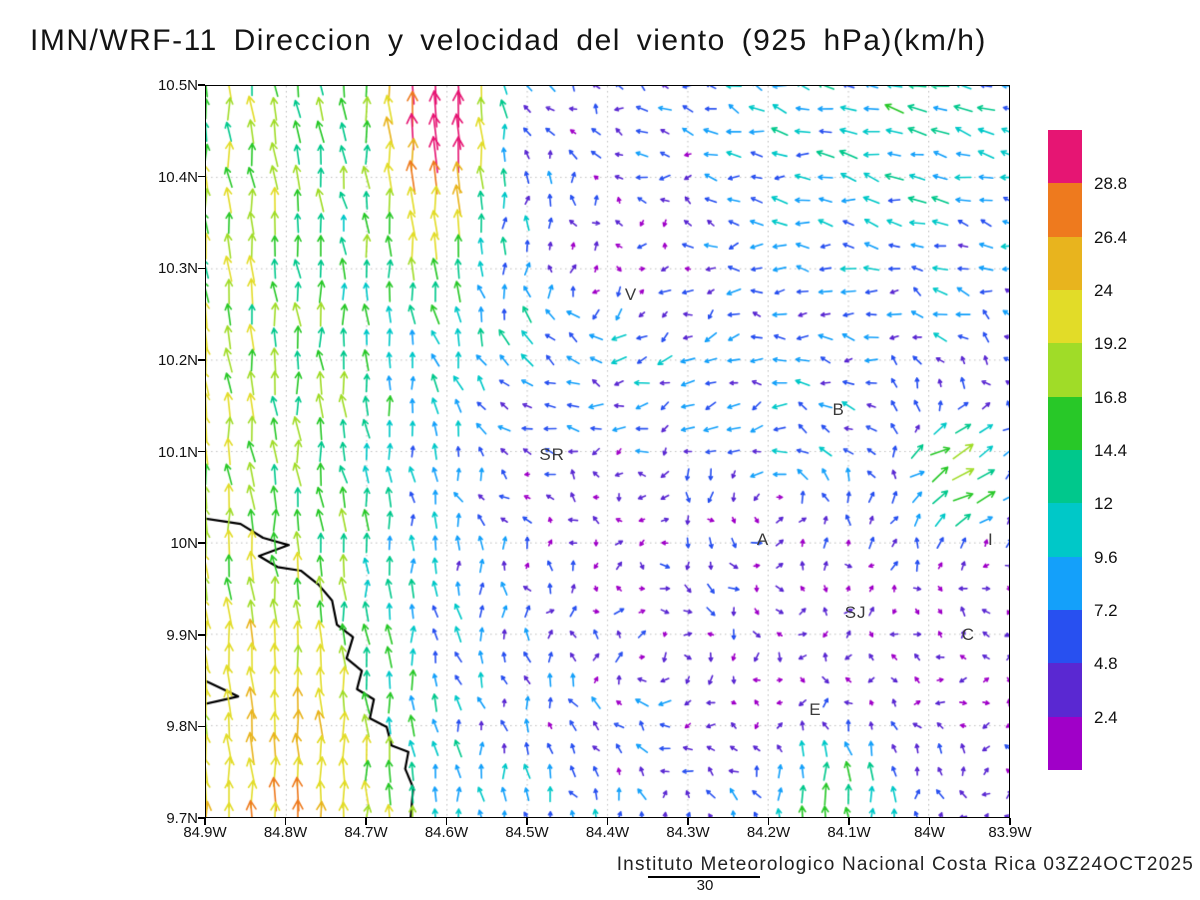  Describe the element at coordinates (177, 360) in the screenshot. I see `lat-tick-label: 10.2N` at that location.